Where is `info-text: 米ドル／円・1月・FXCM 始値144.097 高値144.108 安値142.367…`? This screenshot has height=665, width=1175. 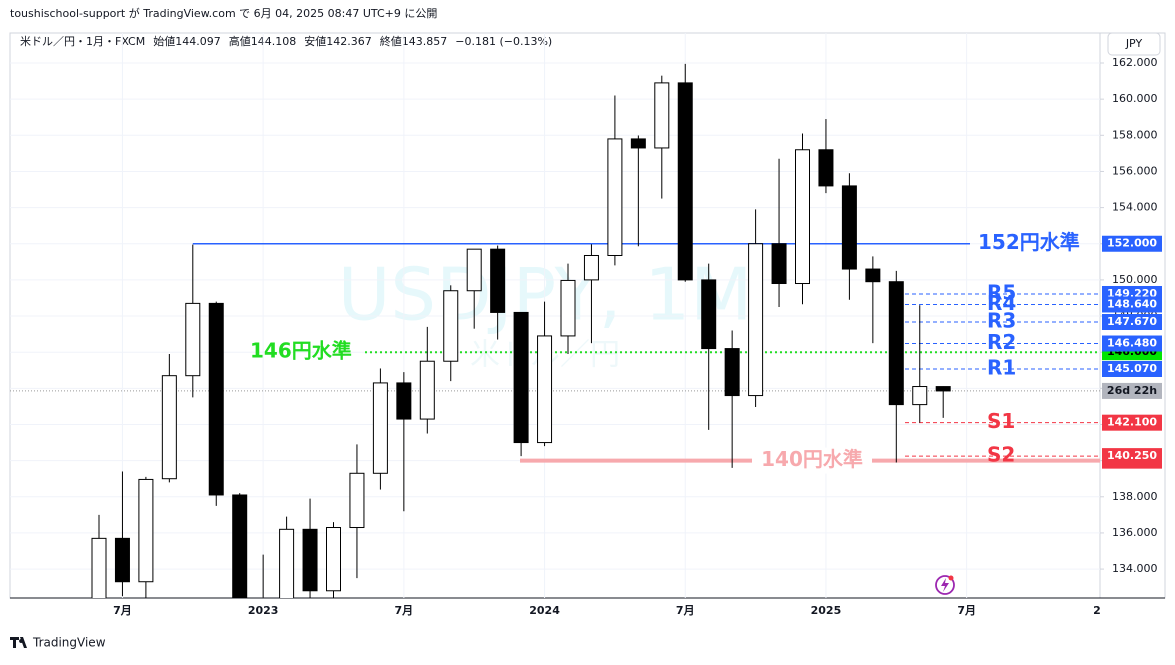 info-text: 米ドル／円・1月・FXCM 始値144.097 高値144.108 安値142.367… is located at coordinates (286, 41).